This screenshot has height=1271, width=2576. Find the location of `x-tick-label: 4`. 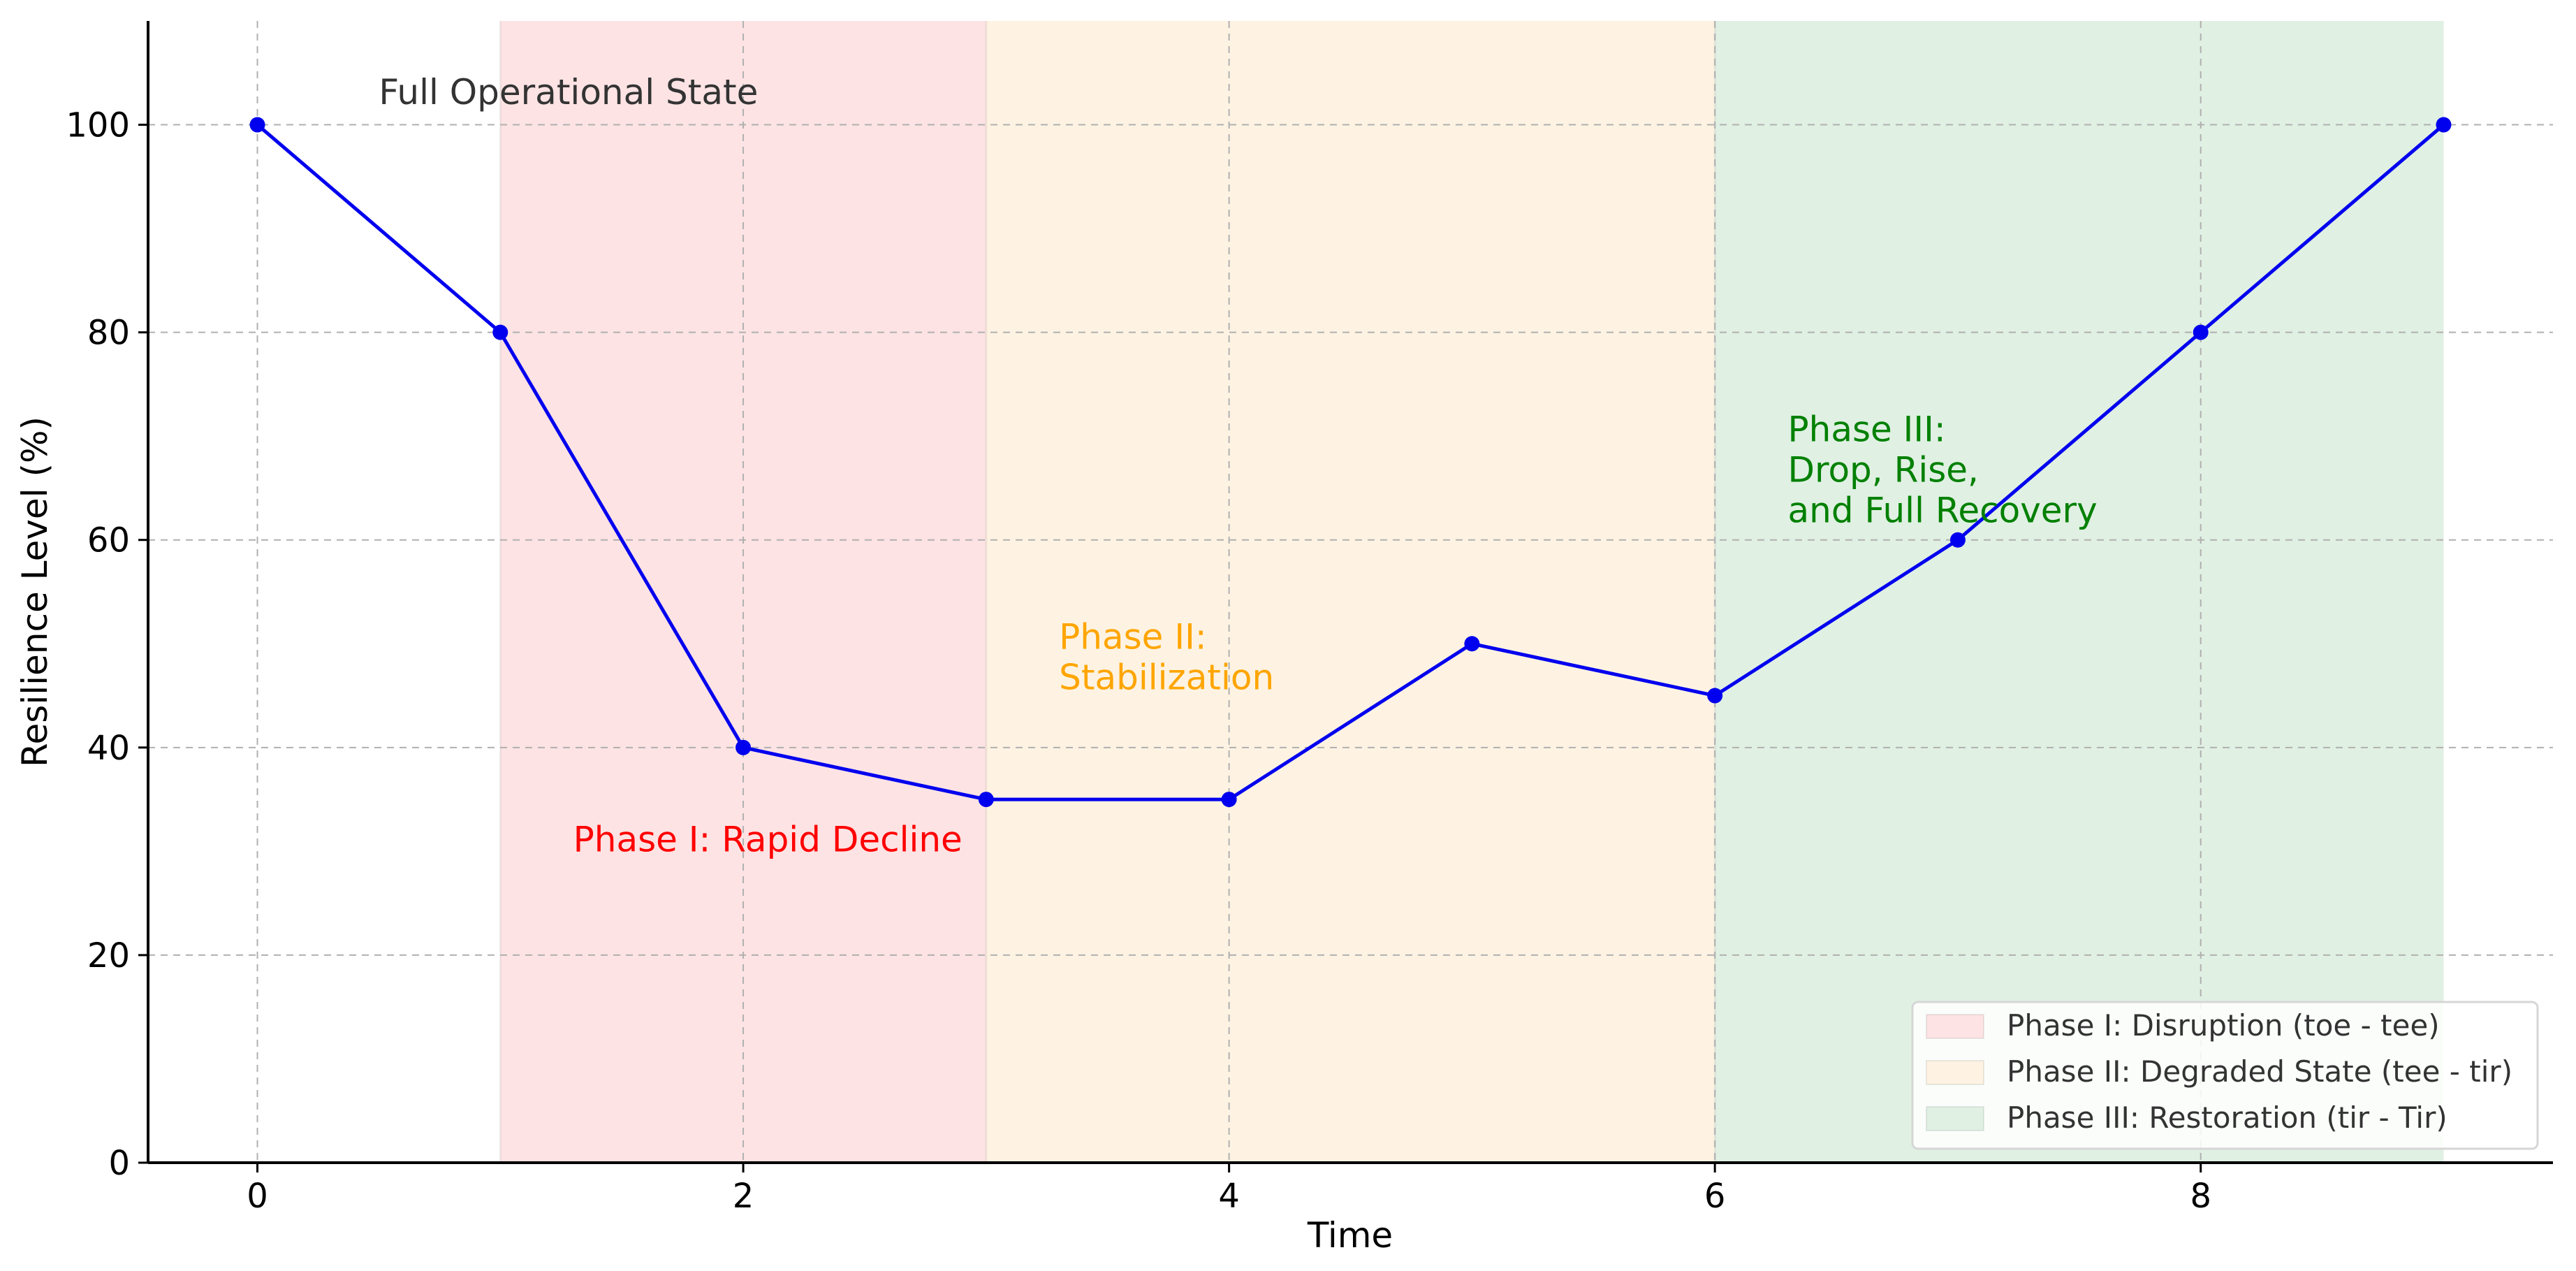

x-tick-label: 4 is located at coordinates (1229, 1196).